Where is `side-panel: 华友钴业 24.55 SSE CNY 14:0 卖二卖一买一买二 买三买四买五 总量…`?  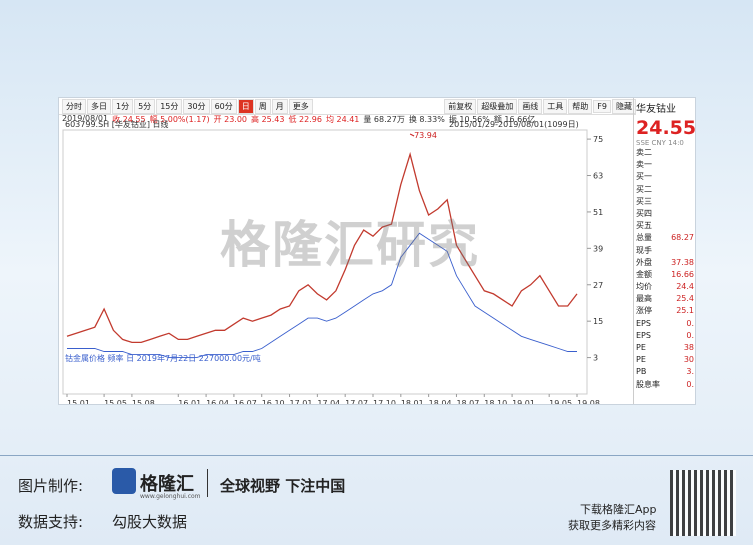 side-panel: 华友钴业 24.55 SSE CNY 14:0 卖二卖一买一买二 买三买四买五 总量… is located at coordinates (664, 251).